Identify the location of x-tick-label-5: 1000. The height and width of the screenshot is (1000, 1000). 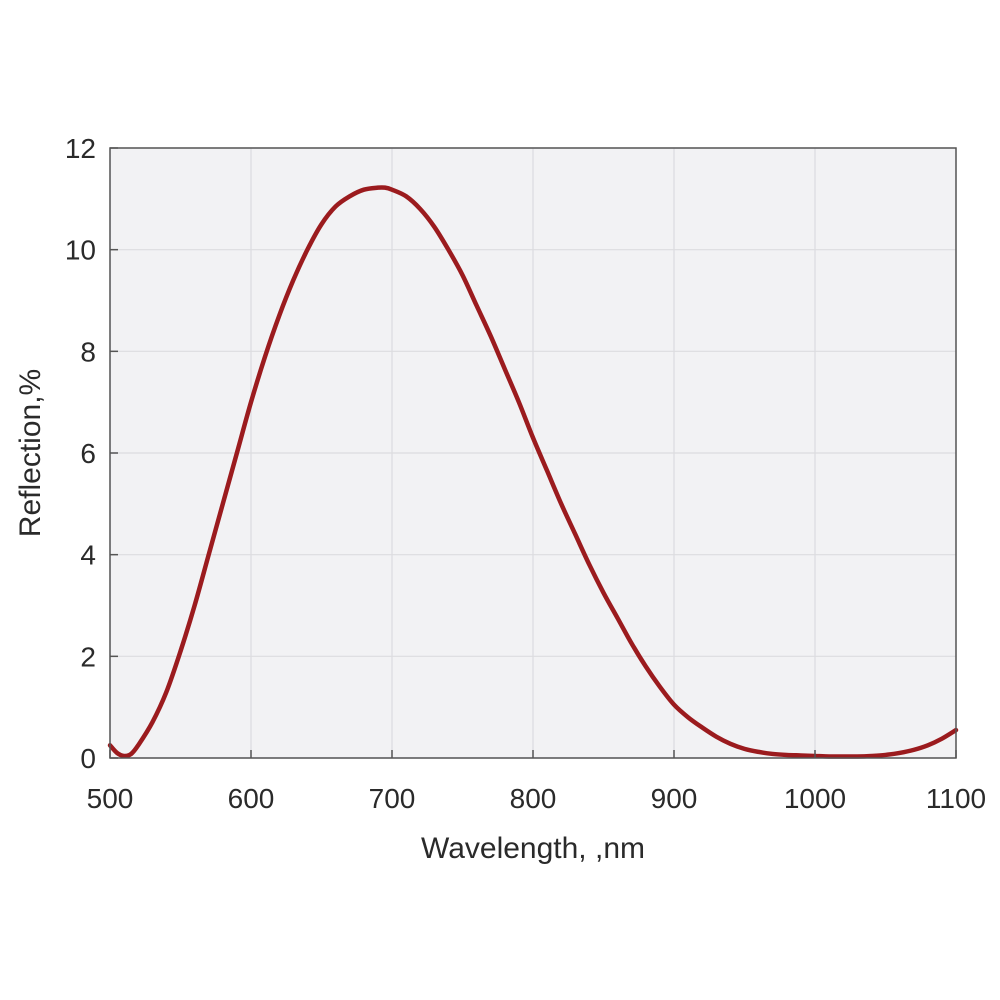
(815, 798).